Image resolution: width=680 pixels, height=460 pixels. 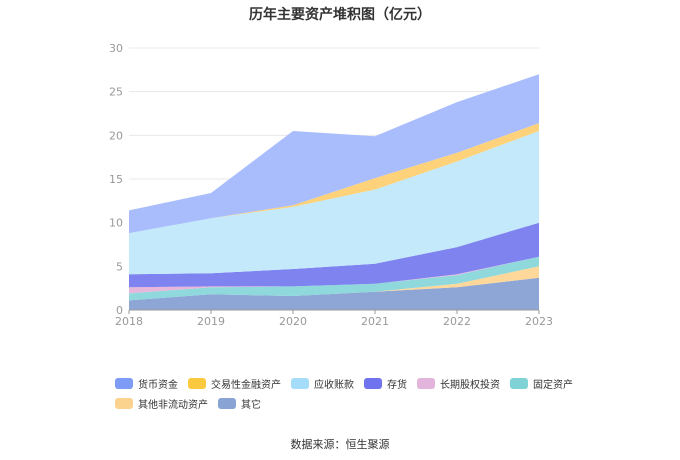 I want to click on y-tick-label: 5, so click(x=119, y=266).